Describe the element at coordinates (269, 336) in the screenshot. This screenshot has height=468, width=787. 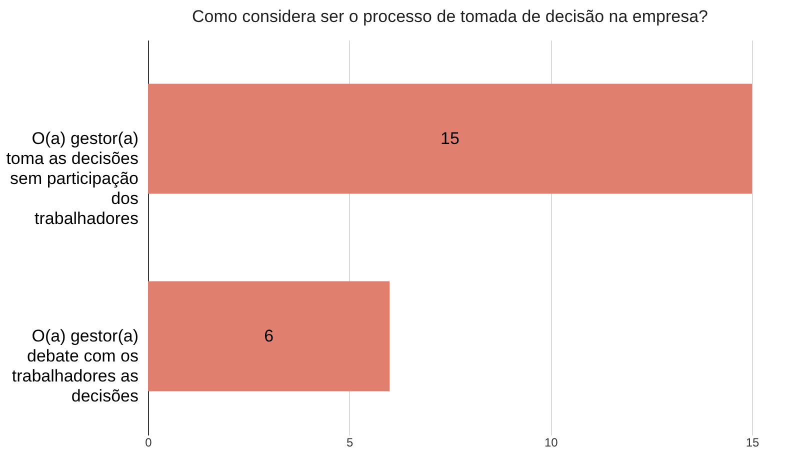
I see `data-label: 6` at that location.